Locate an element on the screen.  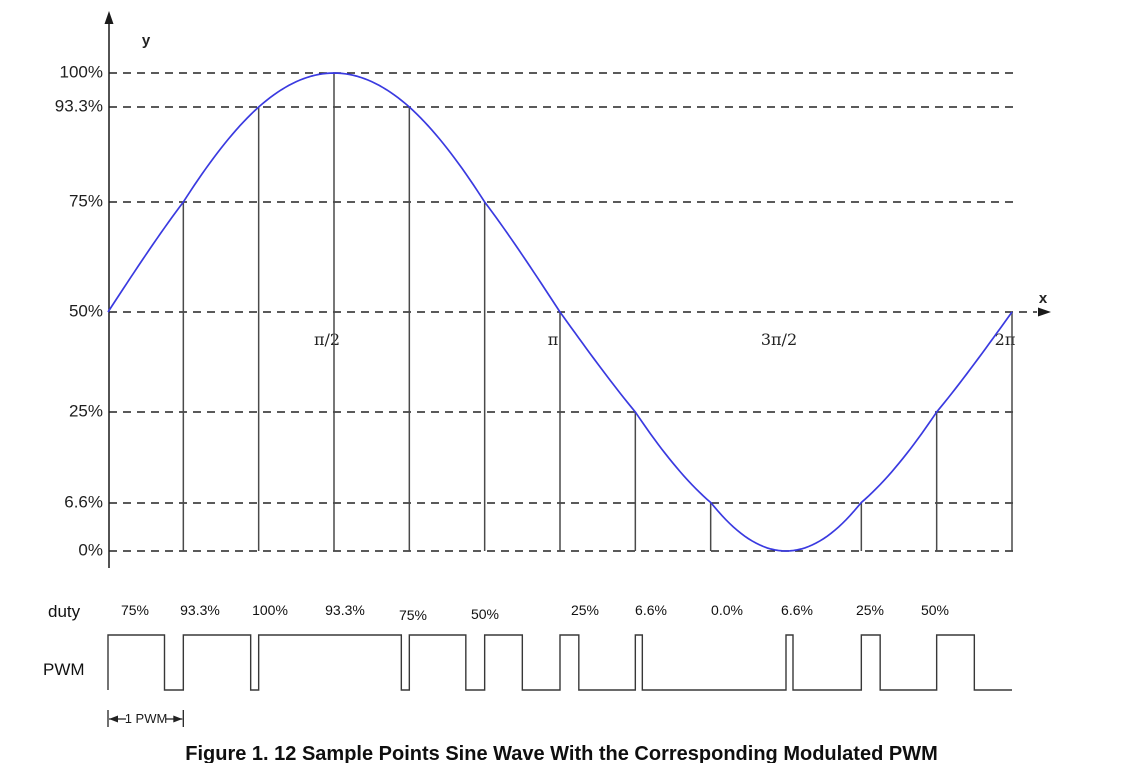
y-tick-label: 25% is located at coordinates (86, 411).